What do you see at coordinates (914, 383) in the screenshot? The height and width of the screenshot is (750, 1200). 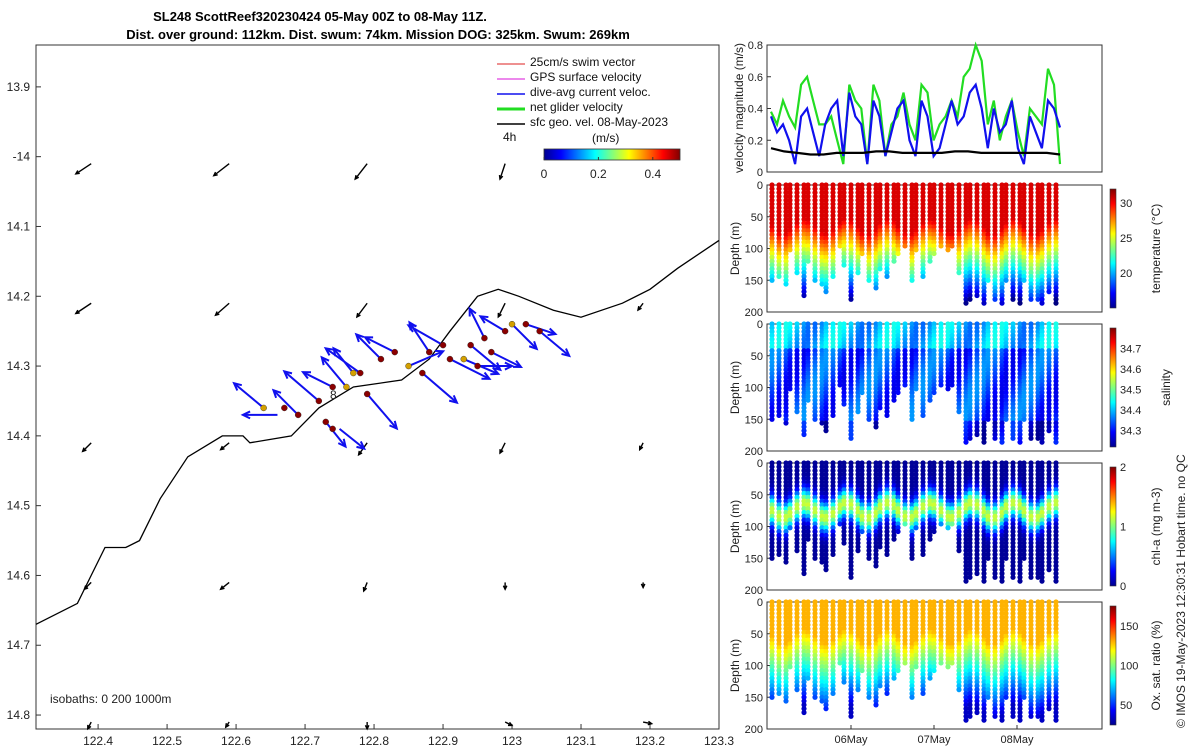 I see `section-dots` at bounding box center [914, 383].